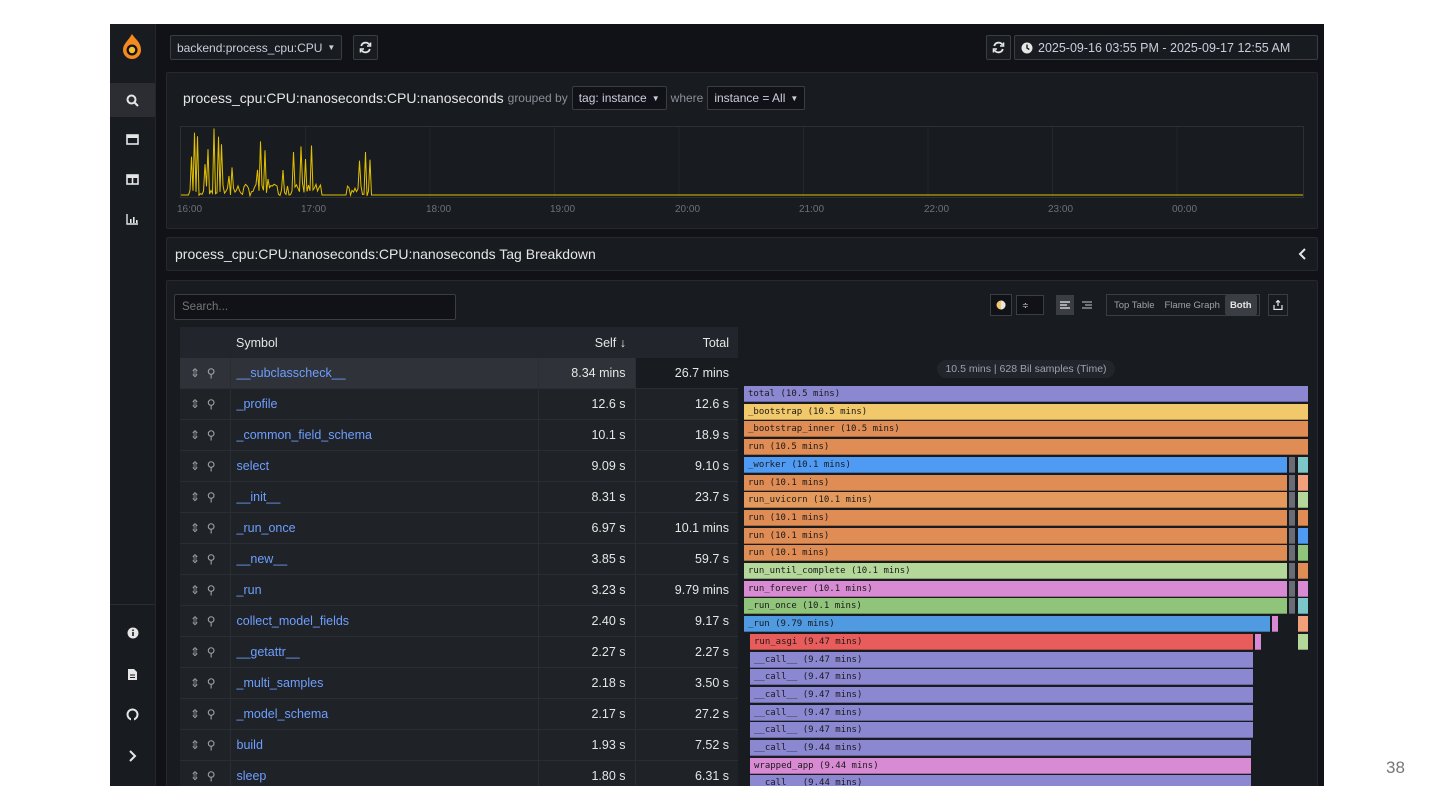 Image resolution: width=1440 pixels, height=810 pixels. I want to click on flamegraph-frame: _bootstrap (10.5 mins), so click(1026, 411).